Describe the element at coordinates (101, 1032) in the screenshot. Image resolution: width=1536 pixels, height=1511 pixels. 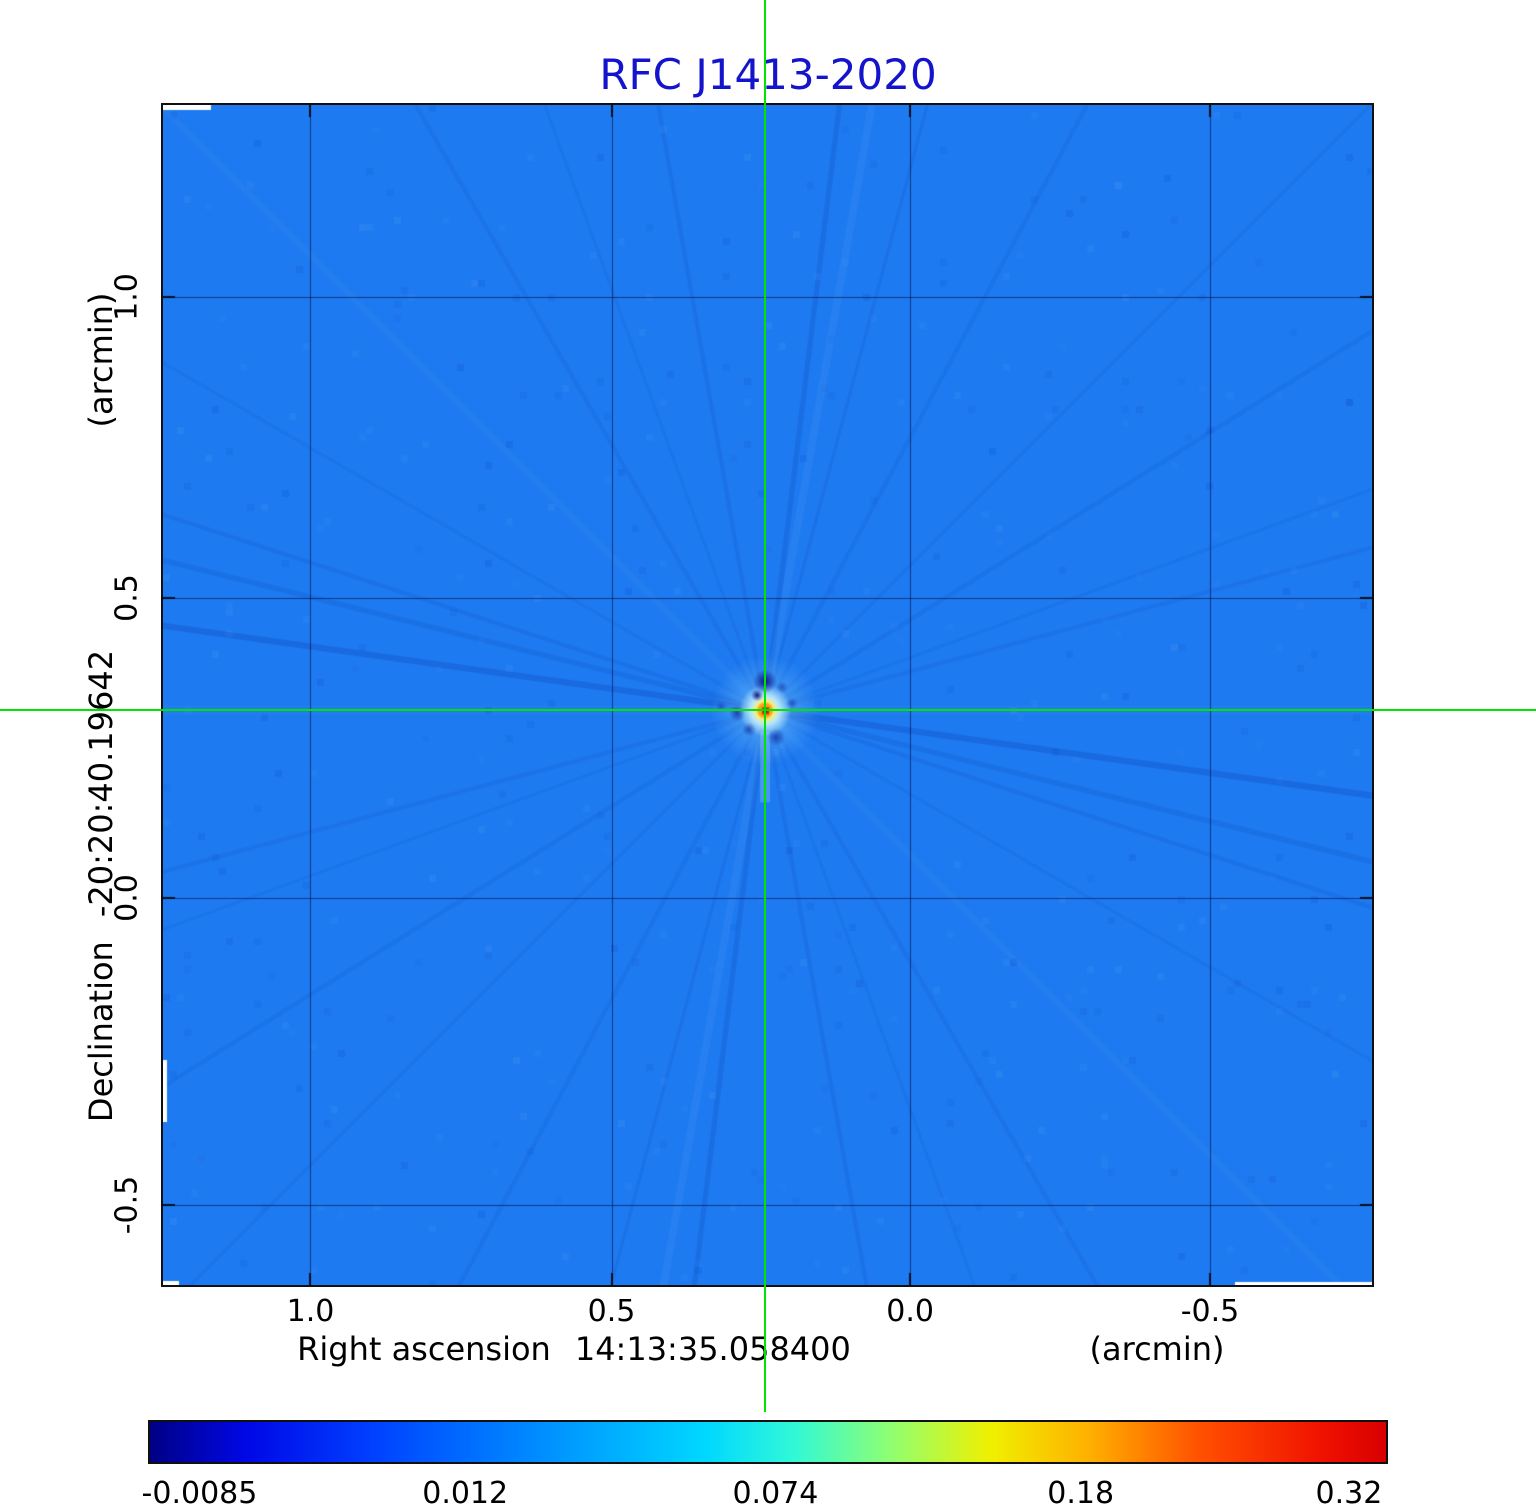
I see `y-axis-label-text: Declination` at that location.